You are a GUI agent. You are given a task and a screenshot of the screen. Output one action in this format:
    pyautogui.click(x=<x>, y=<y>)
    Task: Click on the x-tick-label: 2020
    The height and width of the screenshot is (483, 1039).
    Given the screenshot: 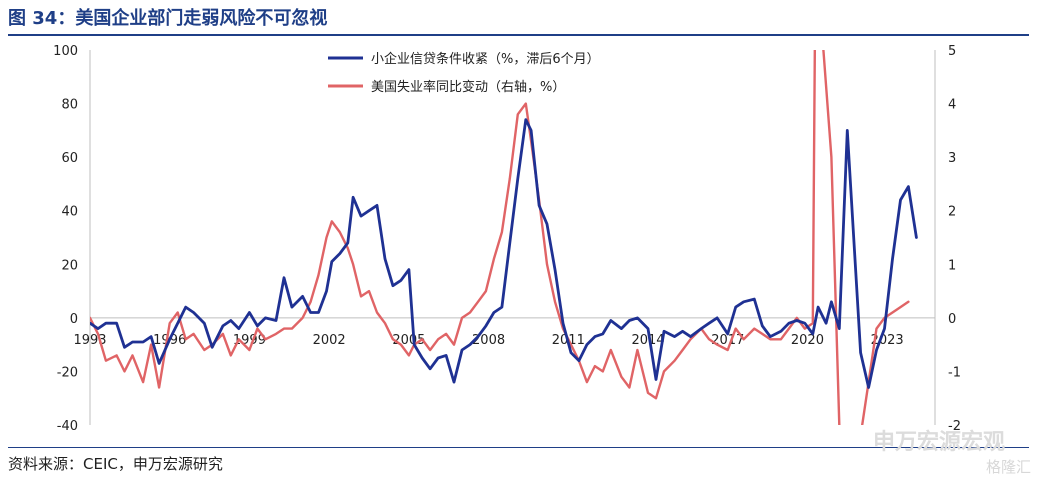 What is the action you would take?
    pyautogui.click(x=807, y=340)
    